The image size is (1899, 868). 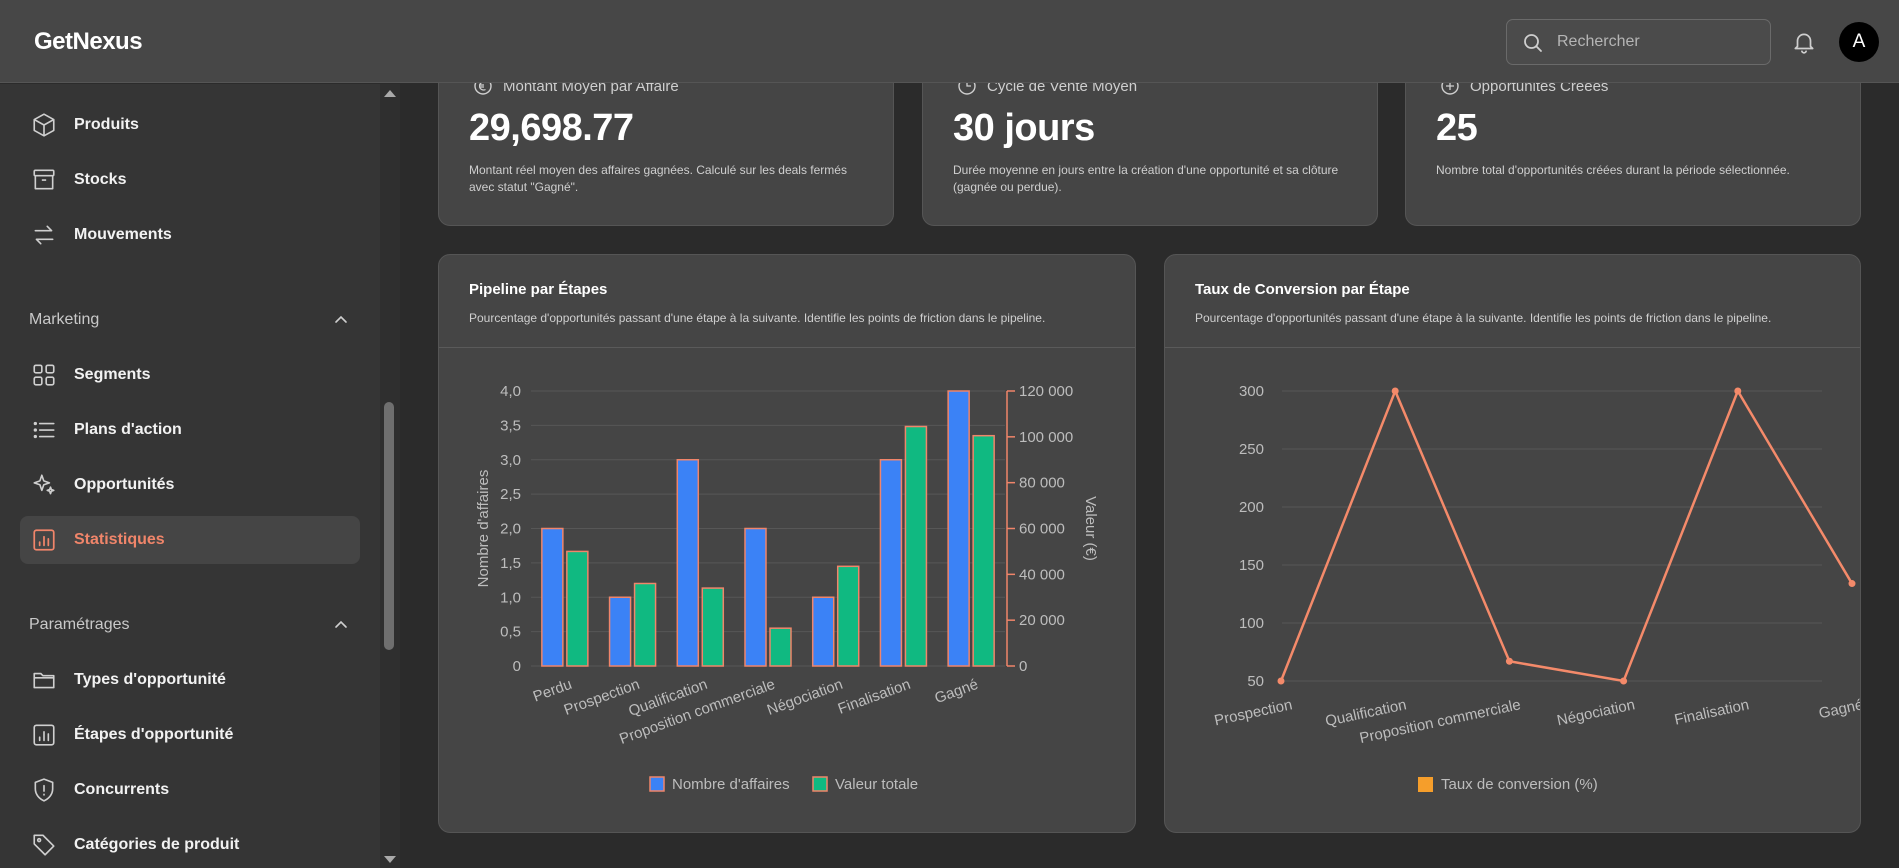 What do you see at coordinates (1519, 784) in the screenshot?
I see `legend-label: Taux de conversion (%)` at bounding box center [1519, 784].